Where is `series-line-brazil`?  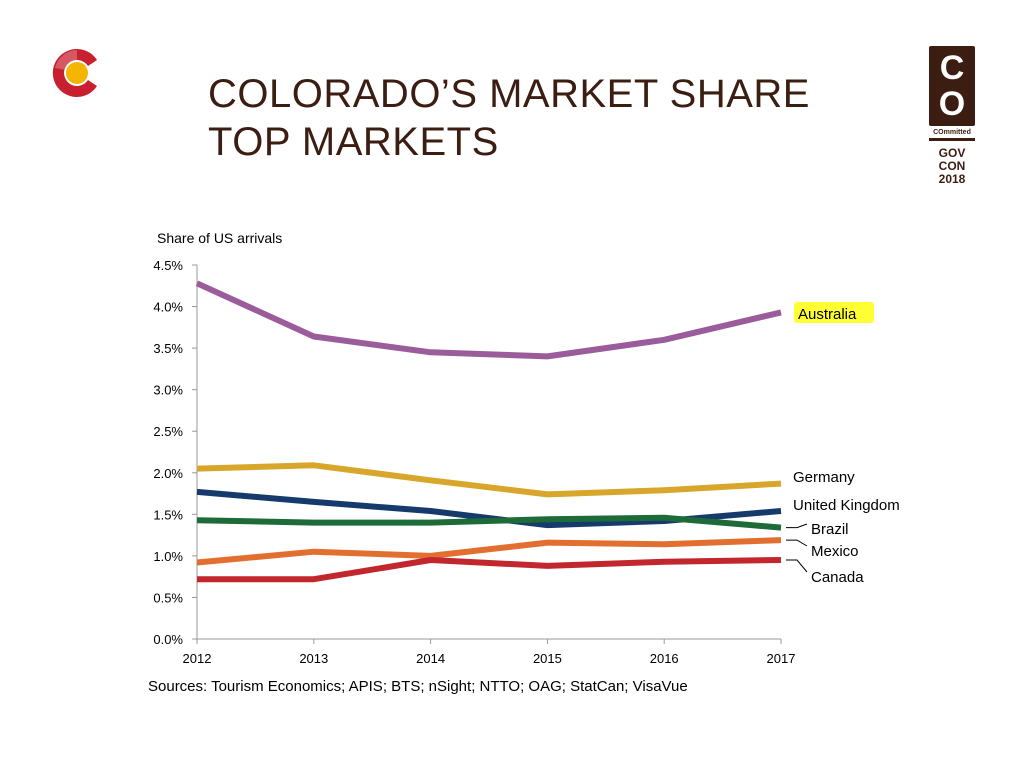 series-line-brazil is located at coordinates (489, 522).